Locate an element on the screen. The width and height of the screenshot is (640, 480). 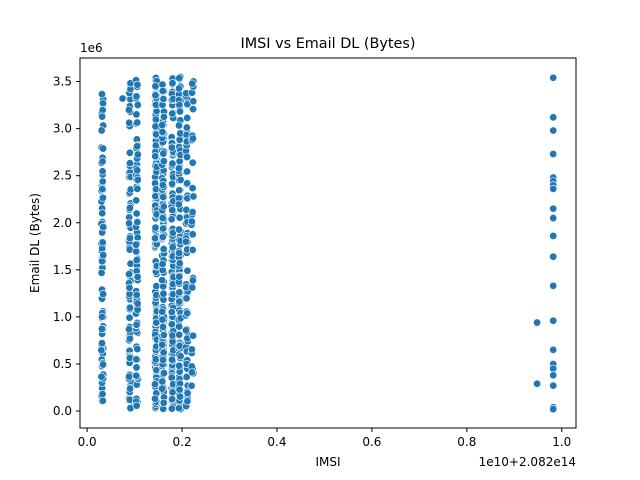
y-tick-label: 1.5 is located at coordinates (62, 270).